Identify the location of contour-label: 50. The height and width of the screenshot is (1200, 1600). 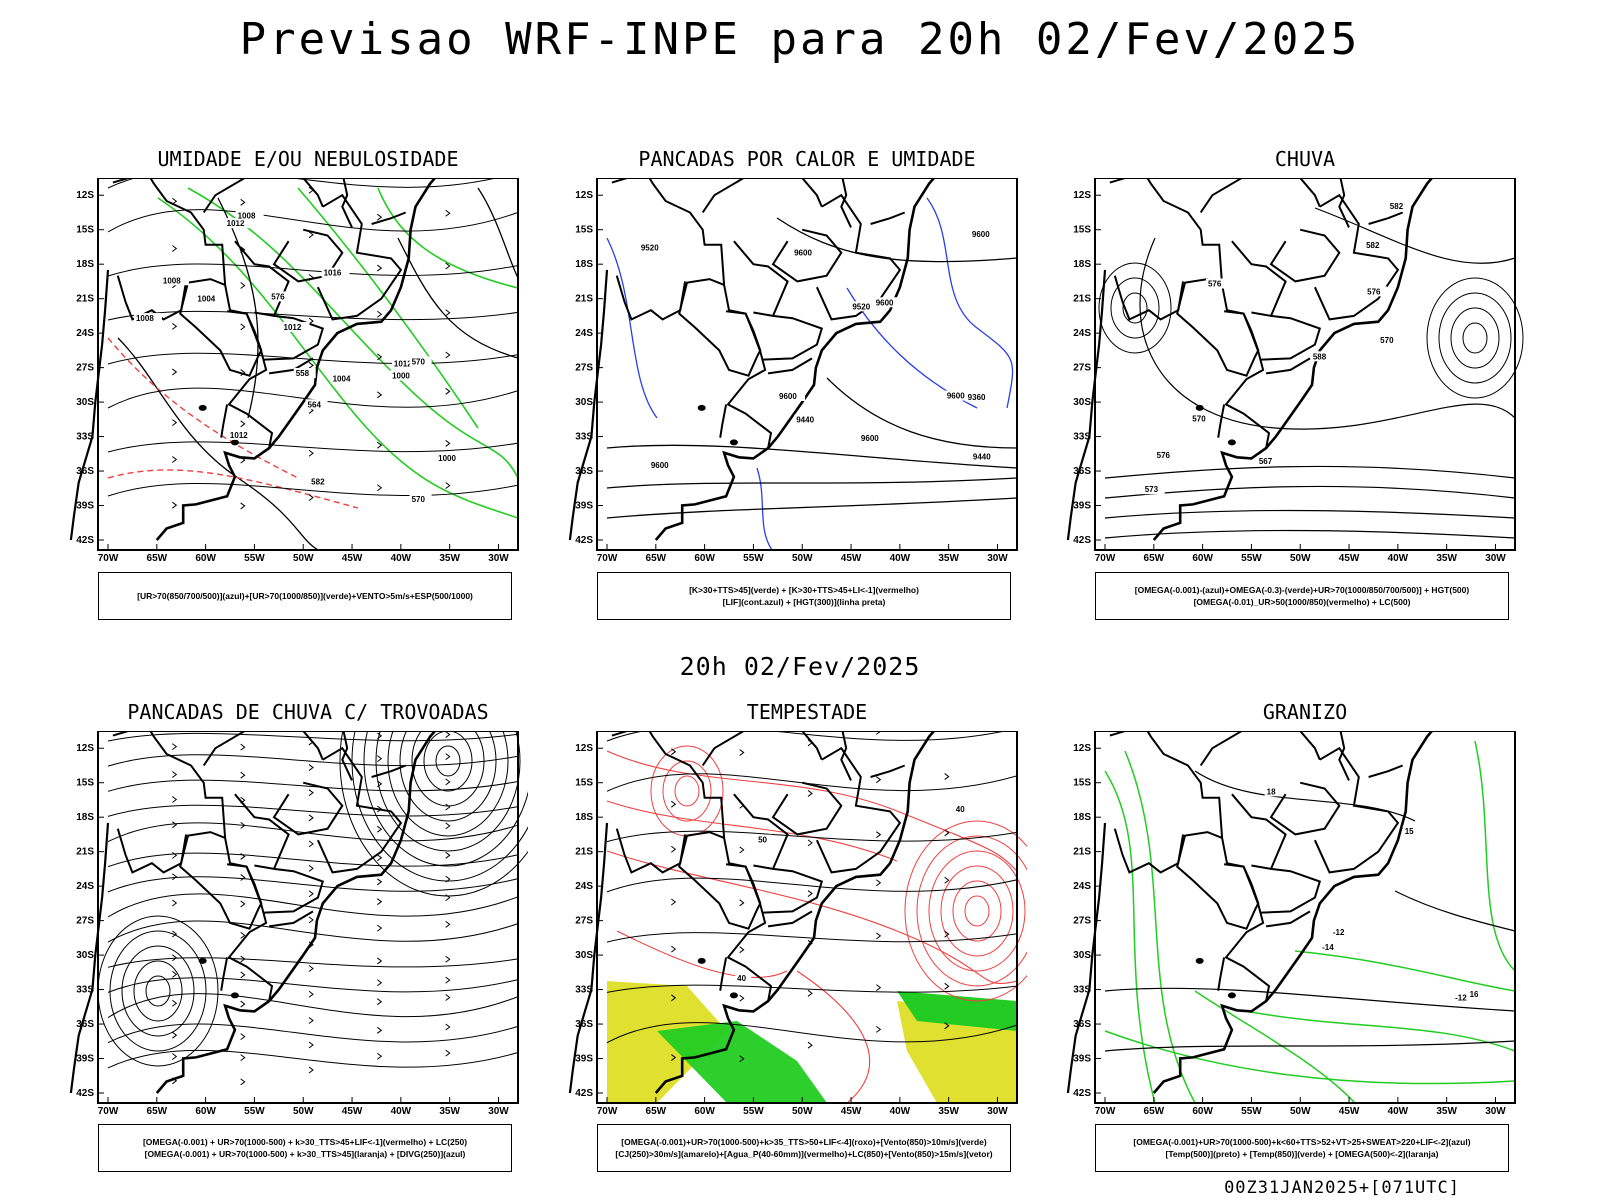
(762, 840).